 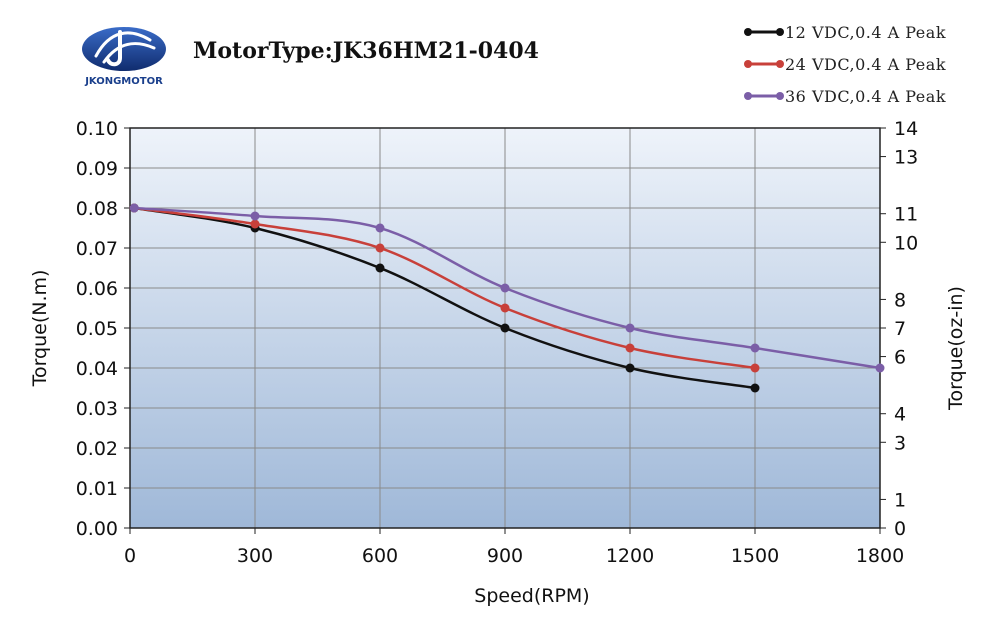 I want to click on y2-tick-label: 8, so click(x=900, y=300).